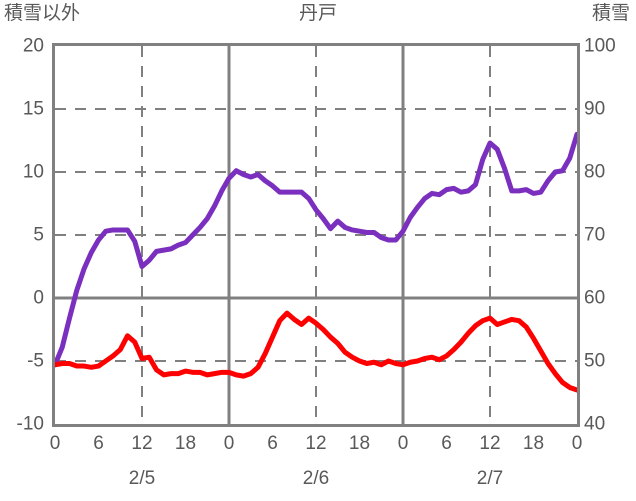 This screenshot has width=636, height=501. What do you see at coordinates (595, 298) in the screenshot?
I see `y-tick-right: 60` at bounding box center [595, 298].